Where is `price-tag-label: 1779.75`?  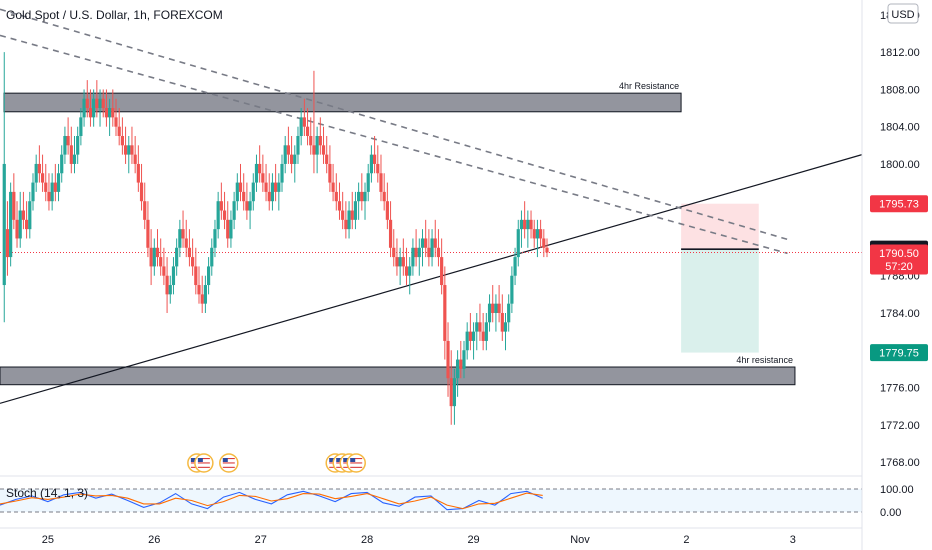
price-tag-label: 1779.75 is located at coordinates (899, 354).